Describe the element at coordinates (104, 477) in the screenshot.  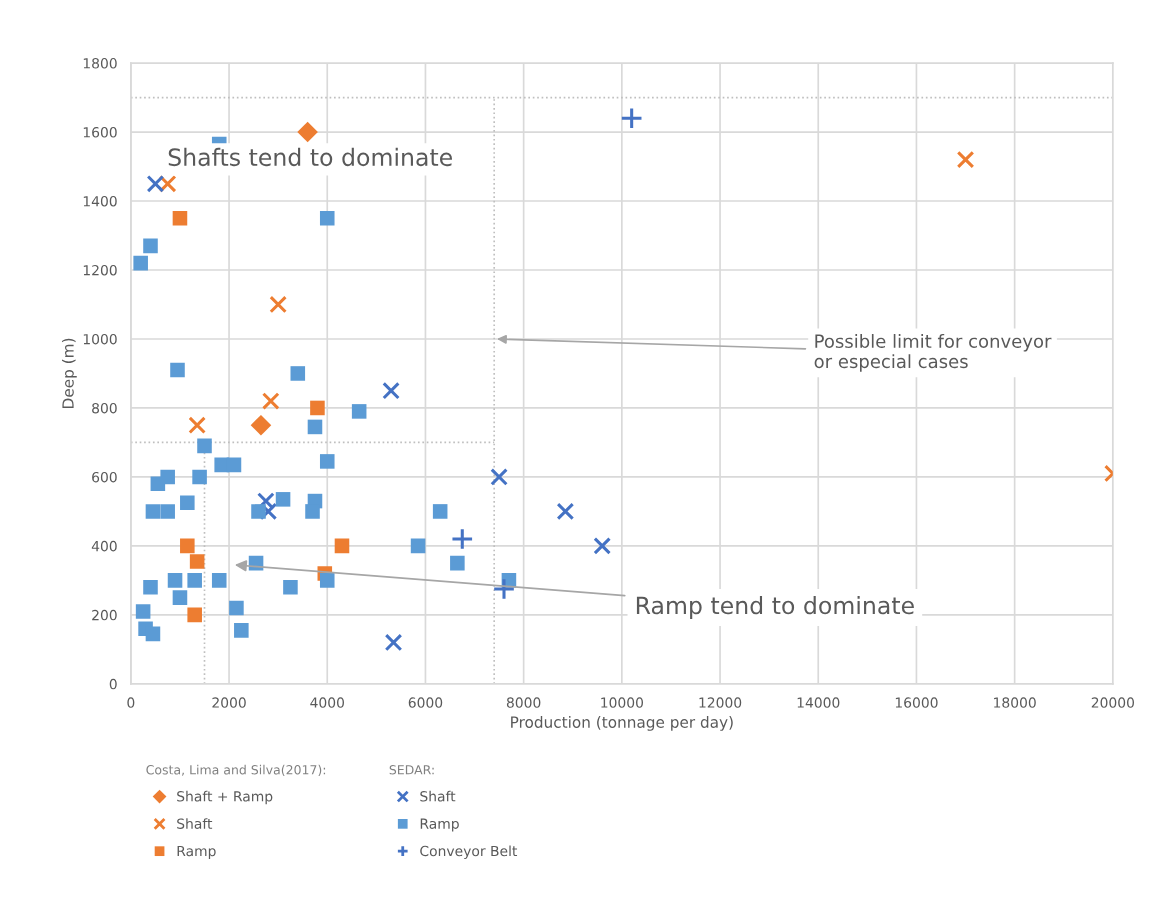
I see `y-tick-label: 600` at that location.